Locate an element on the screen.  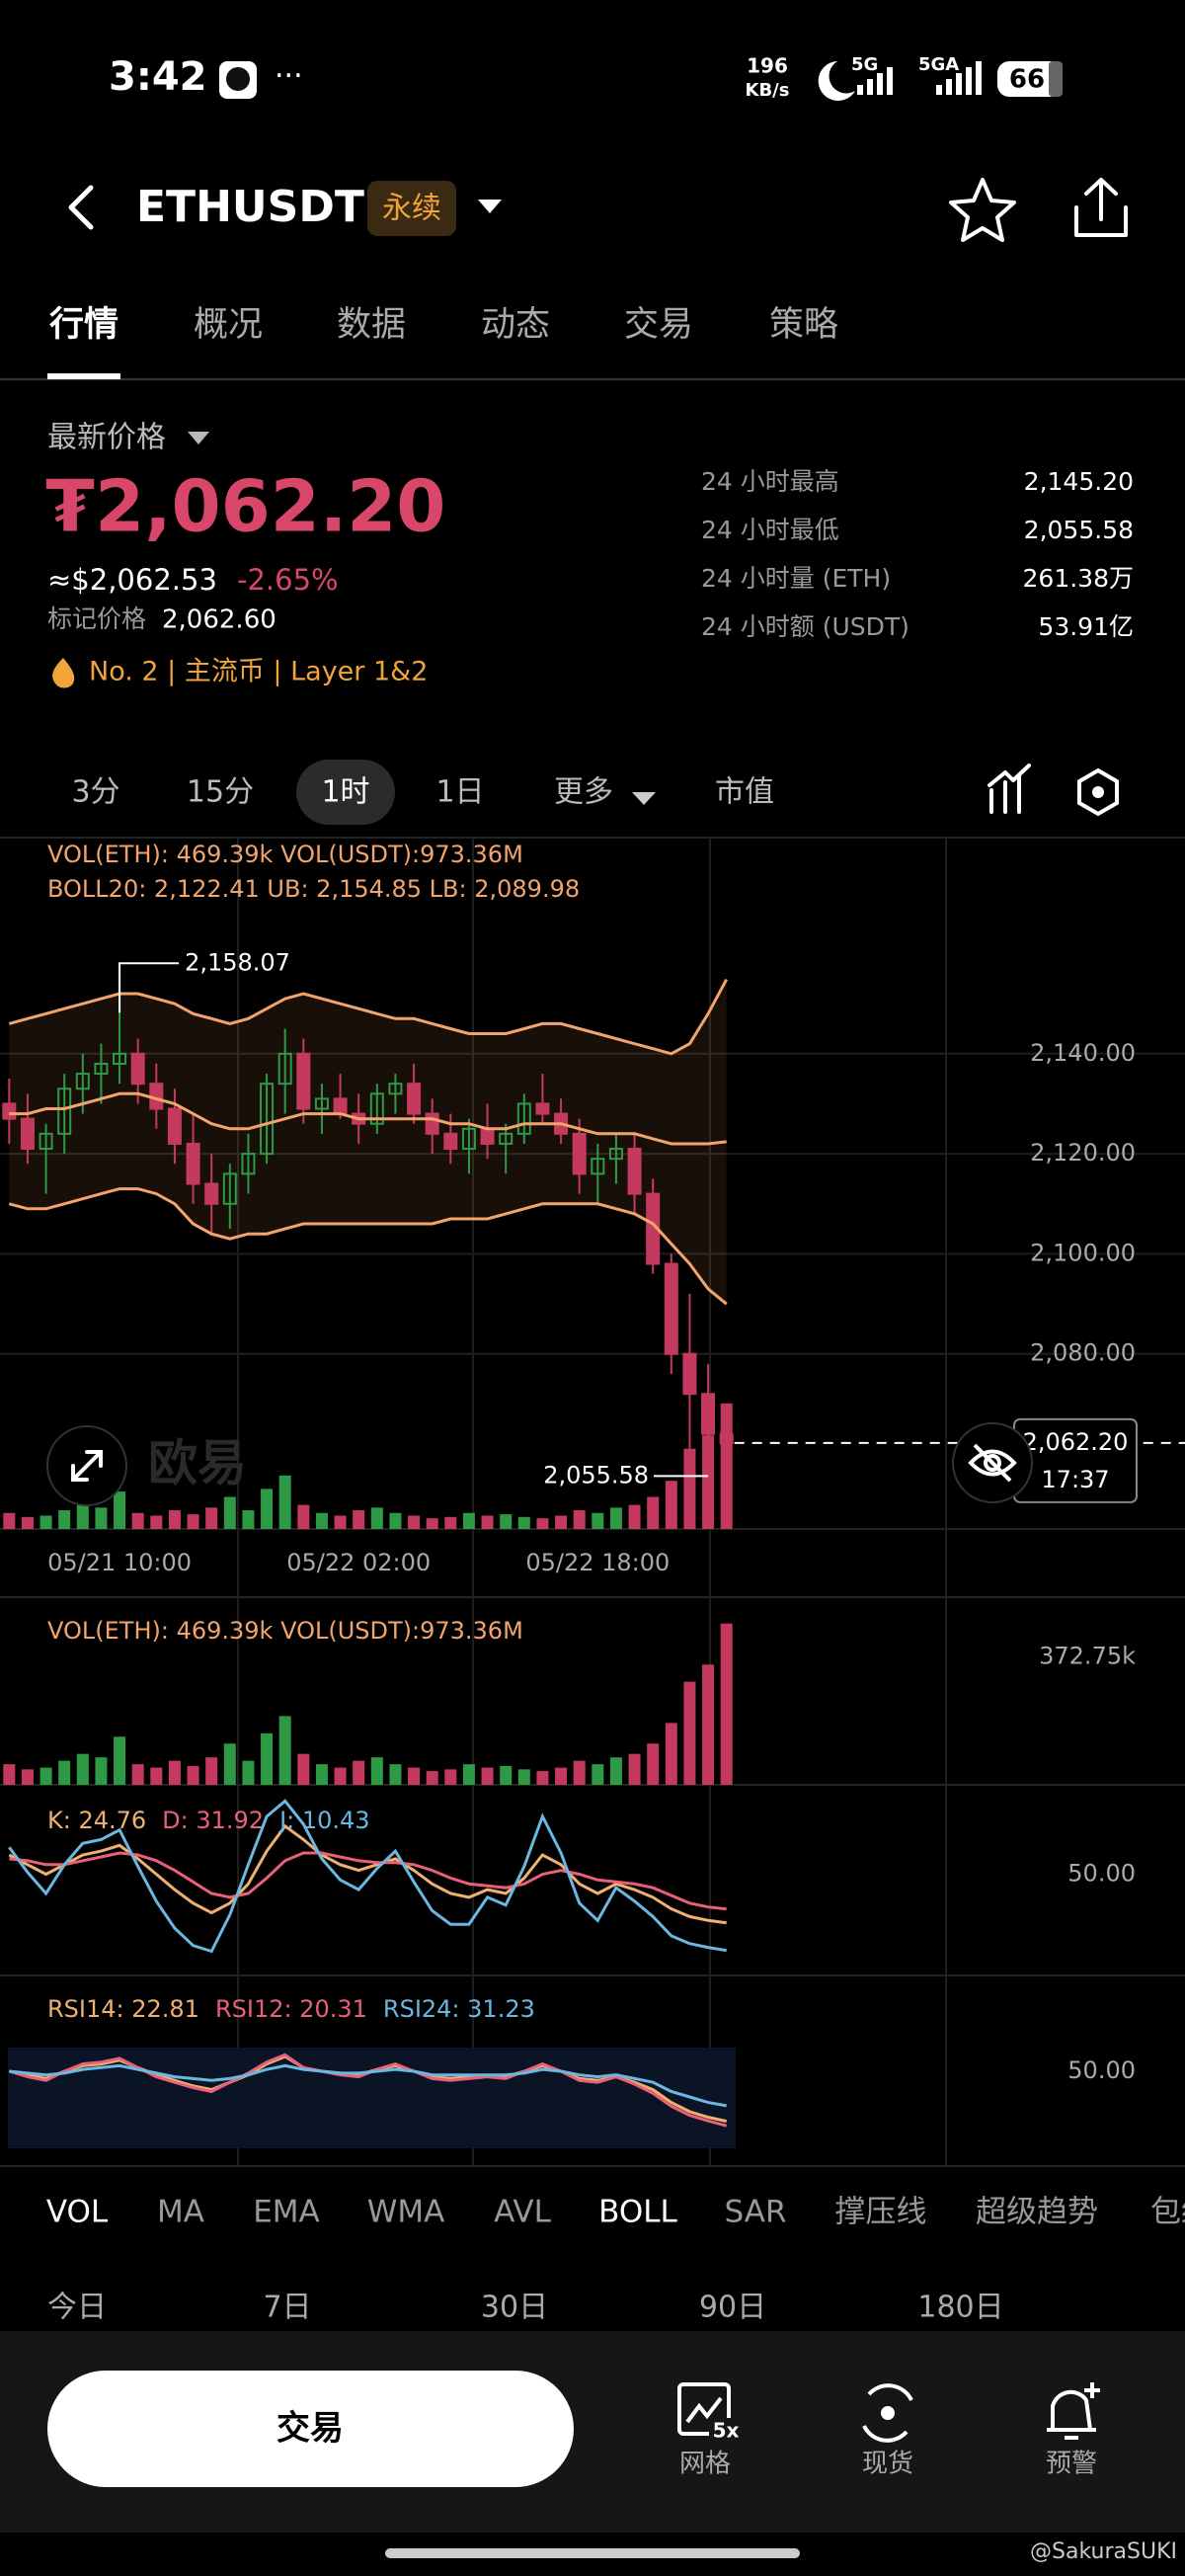
spot-label: 现货 is located at coordinates (888, 2464).